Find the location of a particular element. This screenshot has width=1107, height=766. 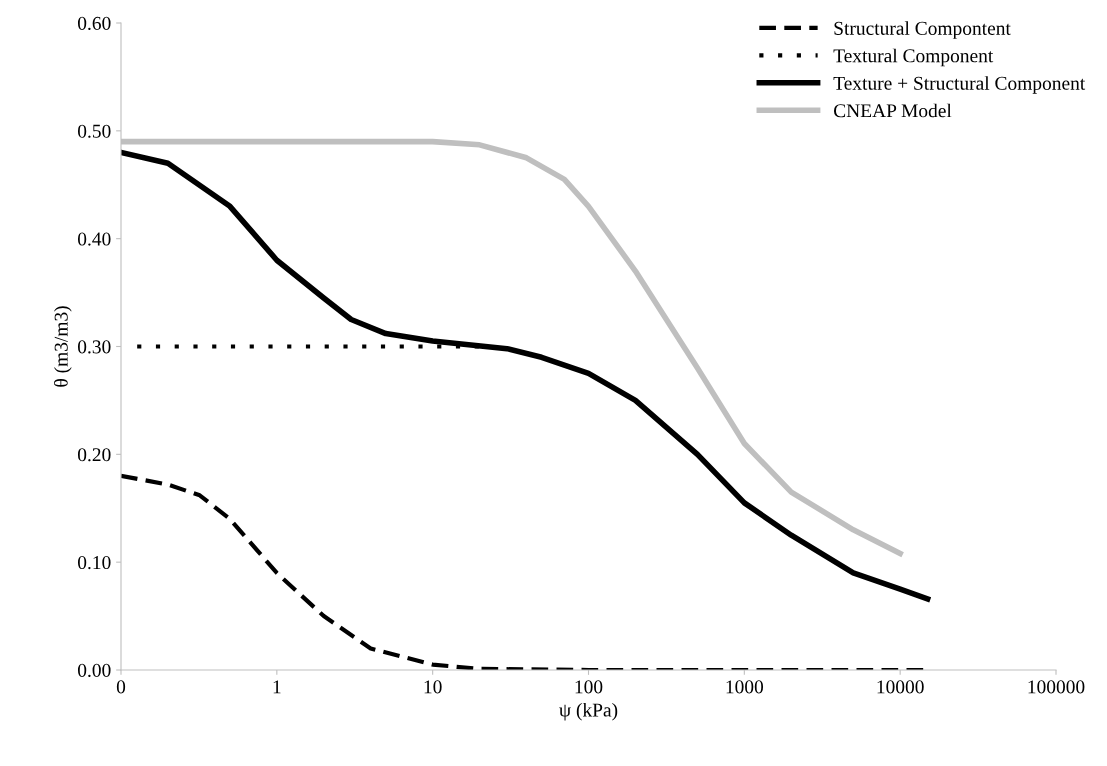

legend-label: CNEAP Model is located at coordinates (892, 110).